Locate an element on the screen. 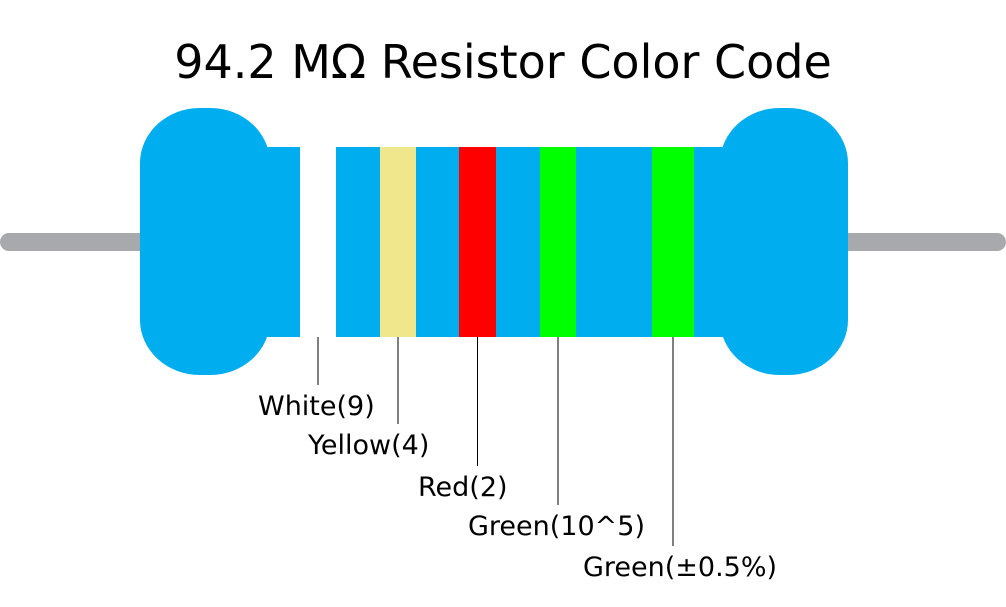 This screenshot has height=607, width=1006. left-cap is located at coordinates (205, 241).